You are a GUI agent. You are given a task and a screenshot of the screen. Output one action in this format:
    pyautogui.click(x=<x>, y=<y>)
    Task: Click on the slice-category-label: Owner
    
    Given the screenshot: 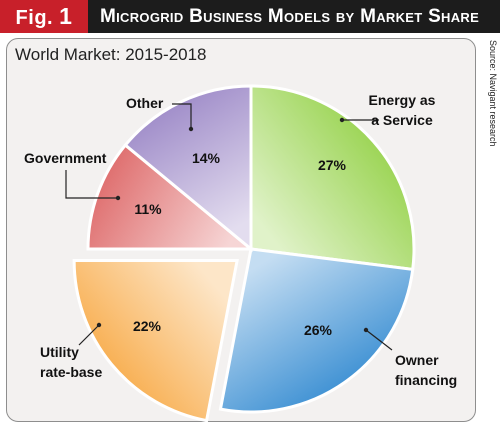 What is the action you would take?
    pyautogui.click(x=417, y=360)
    